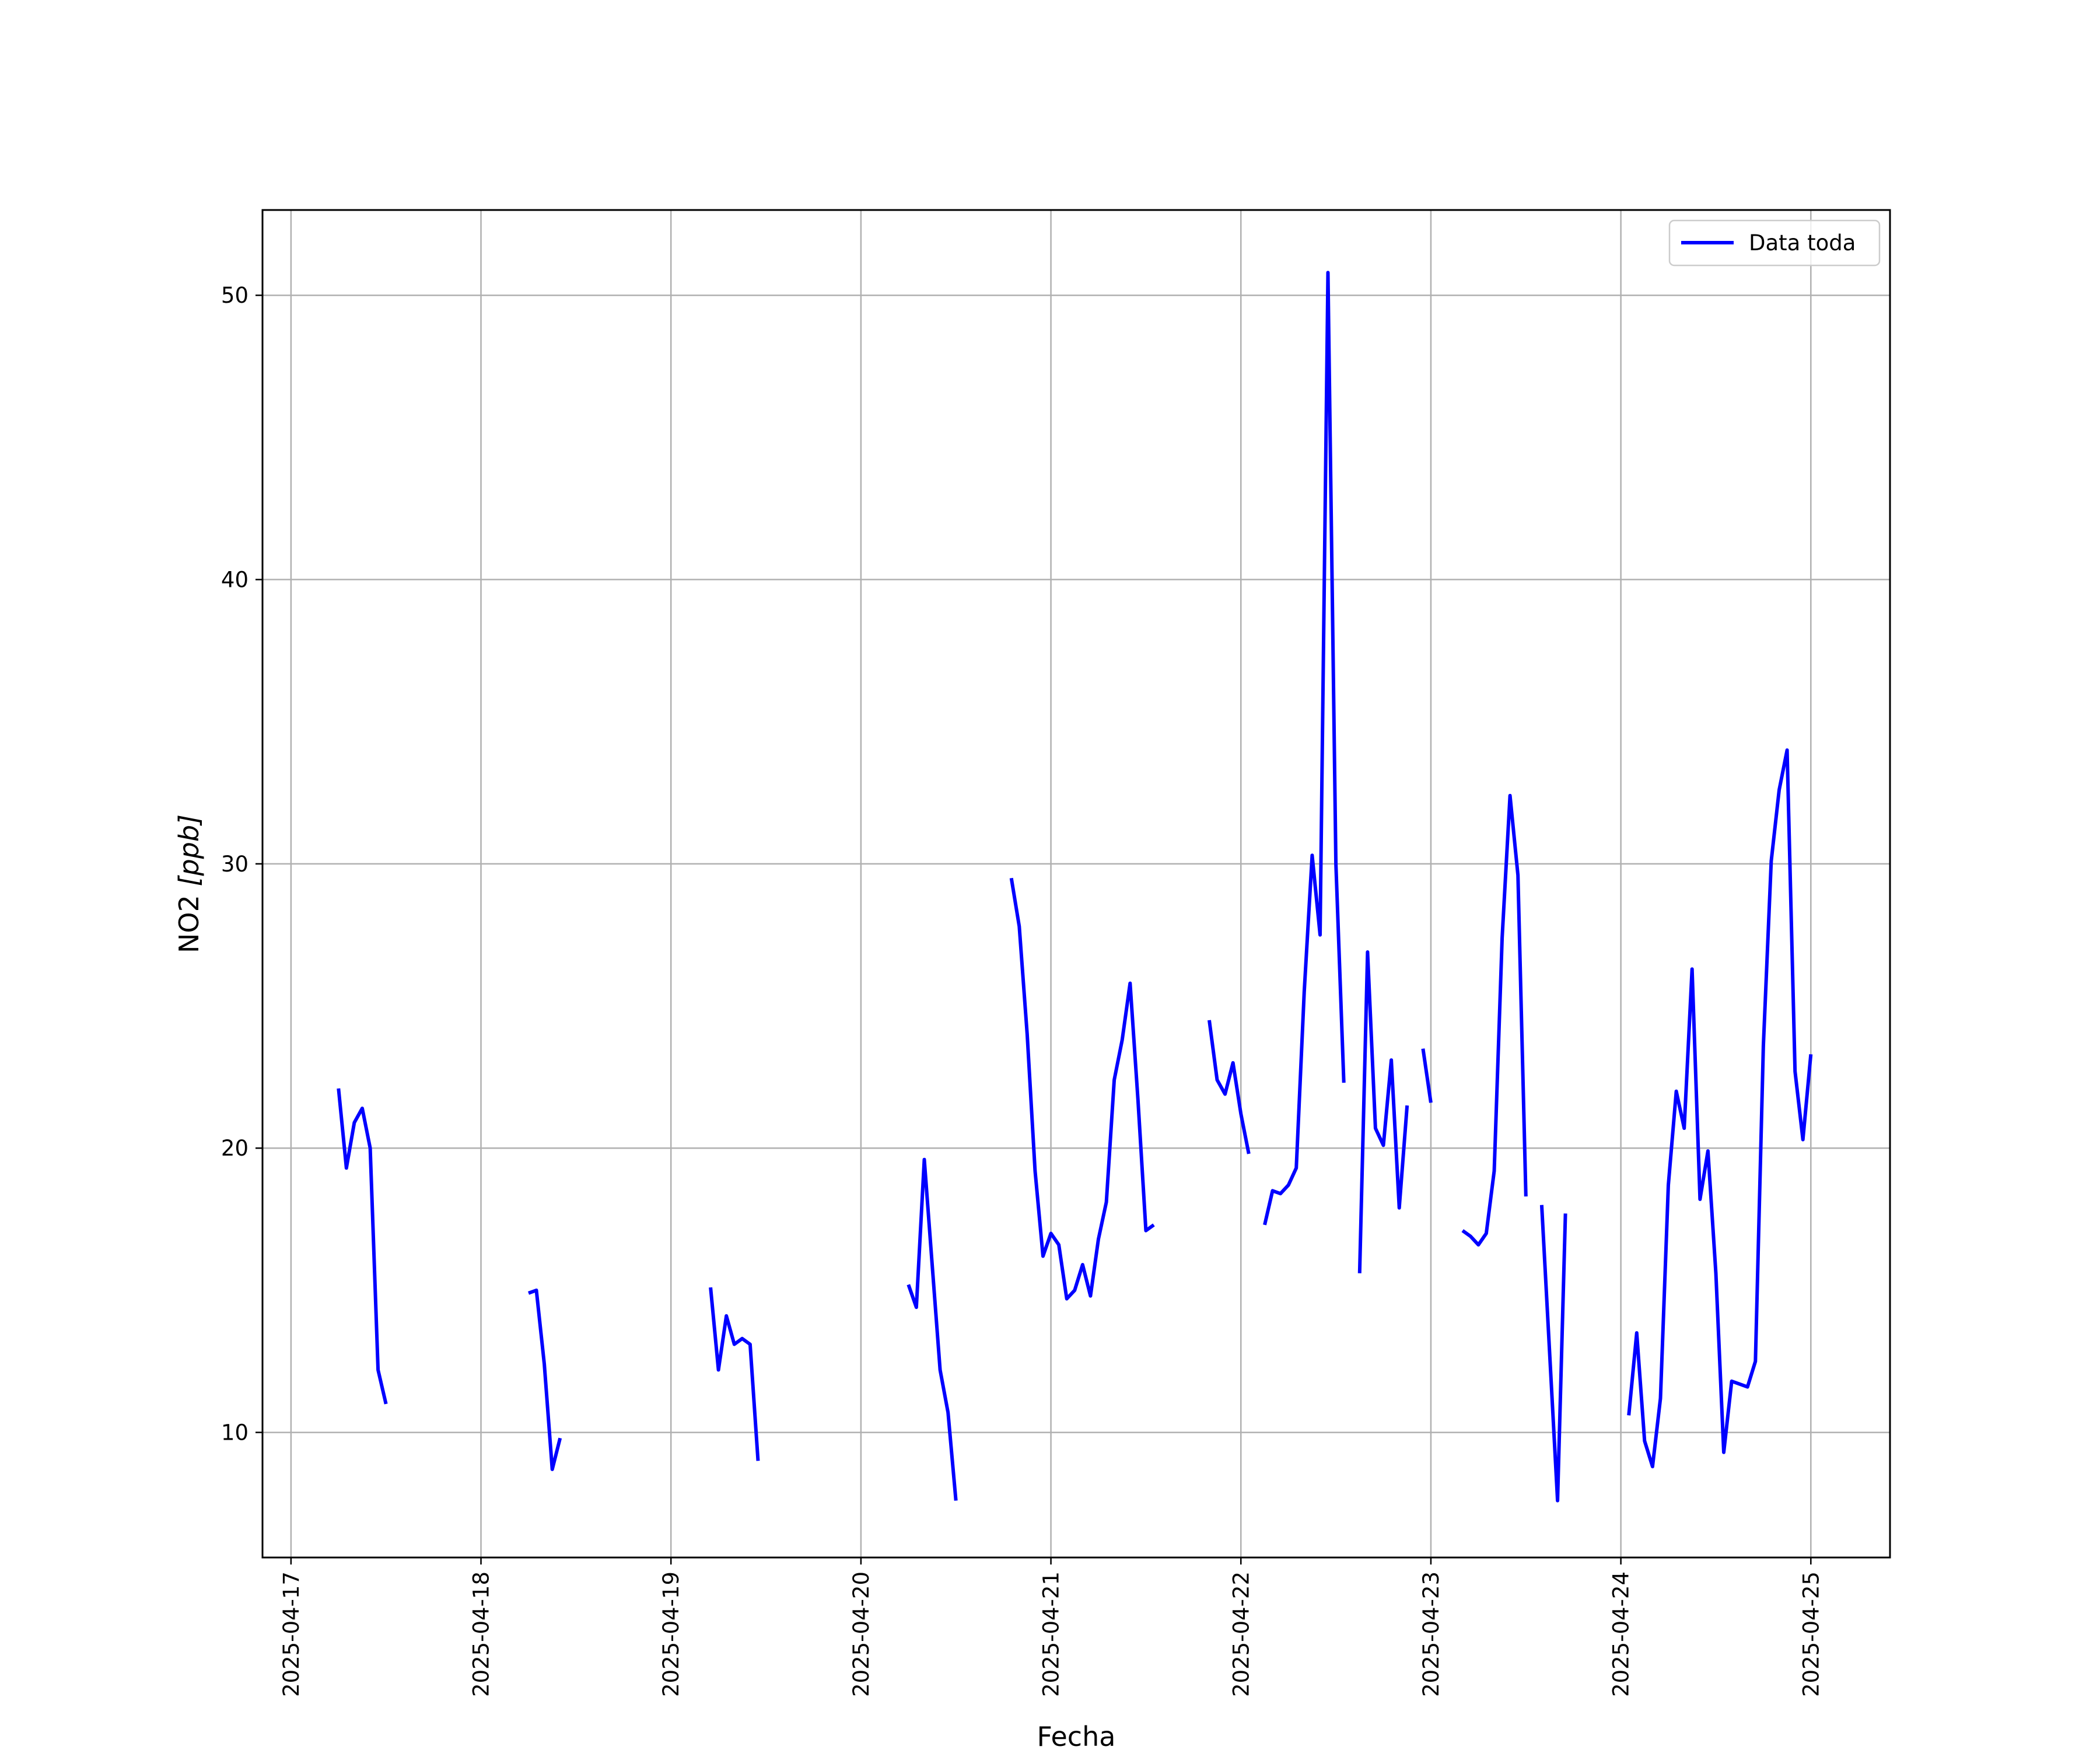 This screenshot has width=2100, height=1750. What do you see at coordinates (671, 1634) in the screenshot?
I see `x-tick-label: 2025-04-19` at bounding box center [671, 1634].